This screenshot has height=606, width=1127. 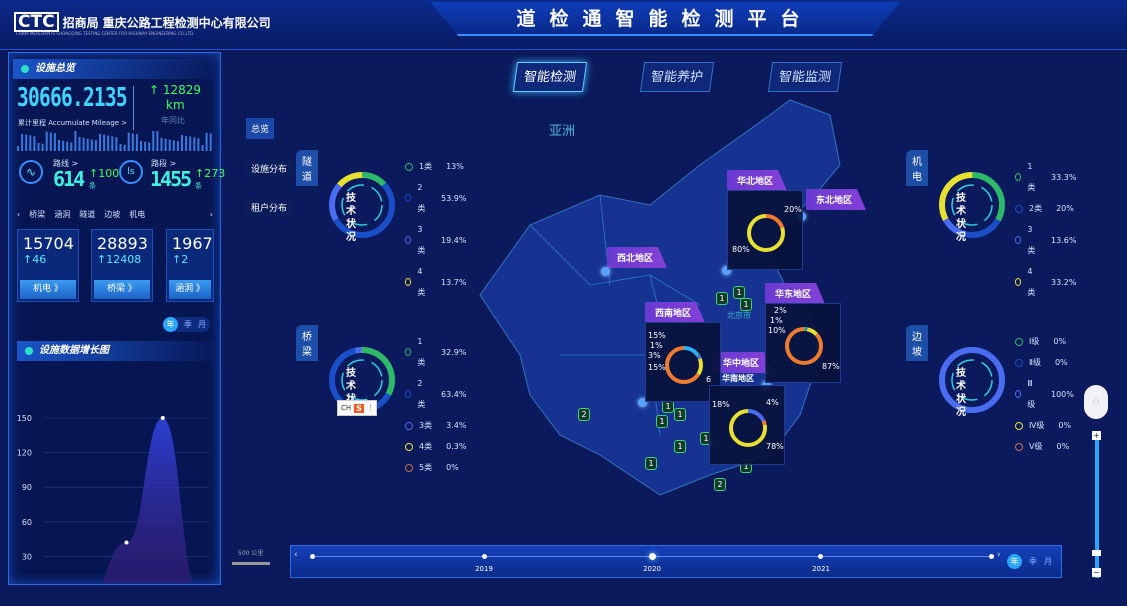 What do you see at coordinates (1044, 341) in the screenshot?
I see `legend-item: Ⅰ级 0%` at bounding box center [1044, 341].